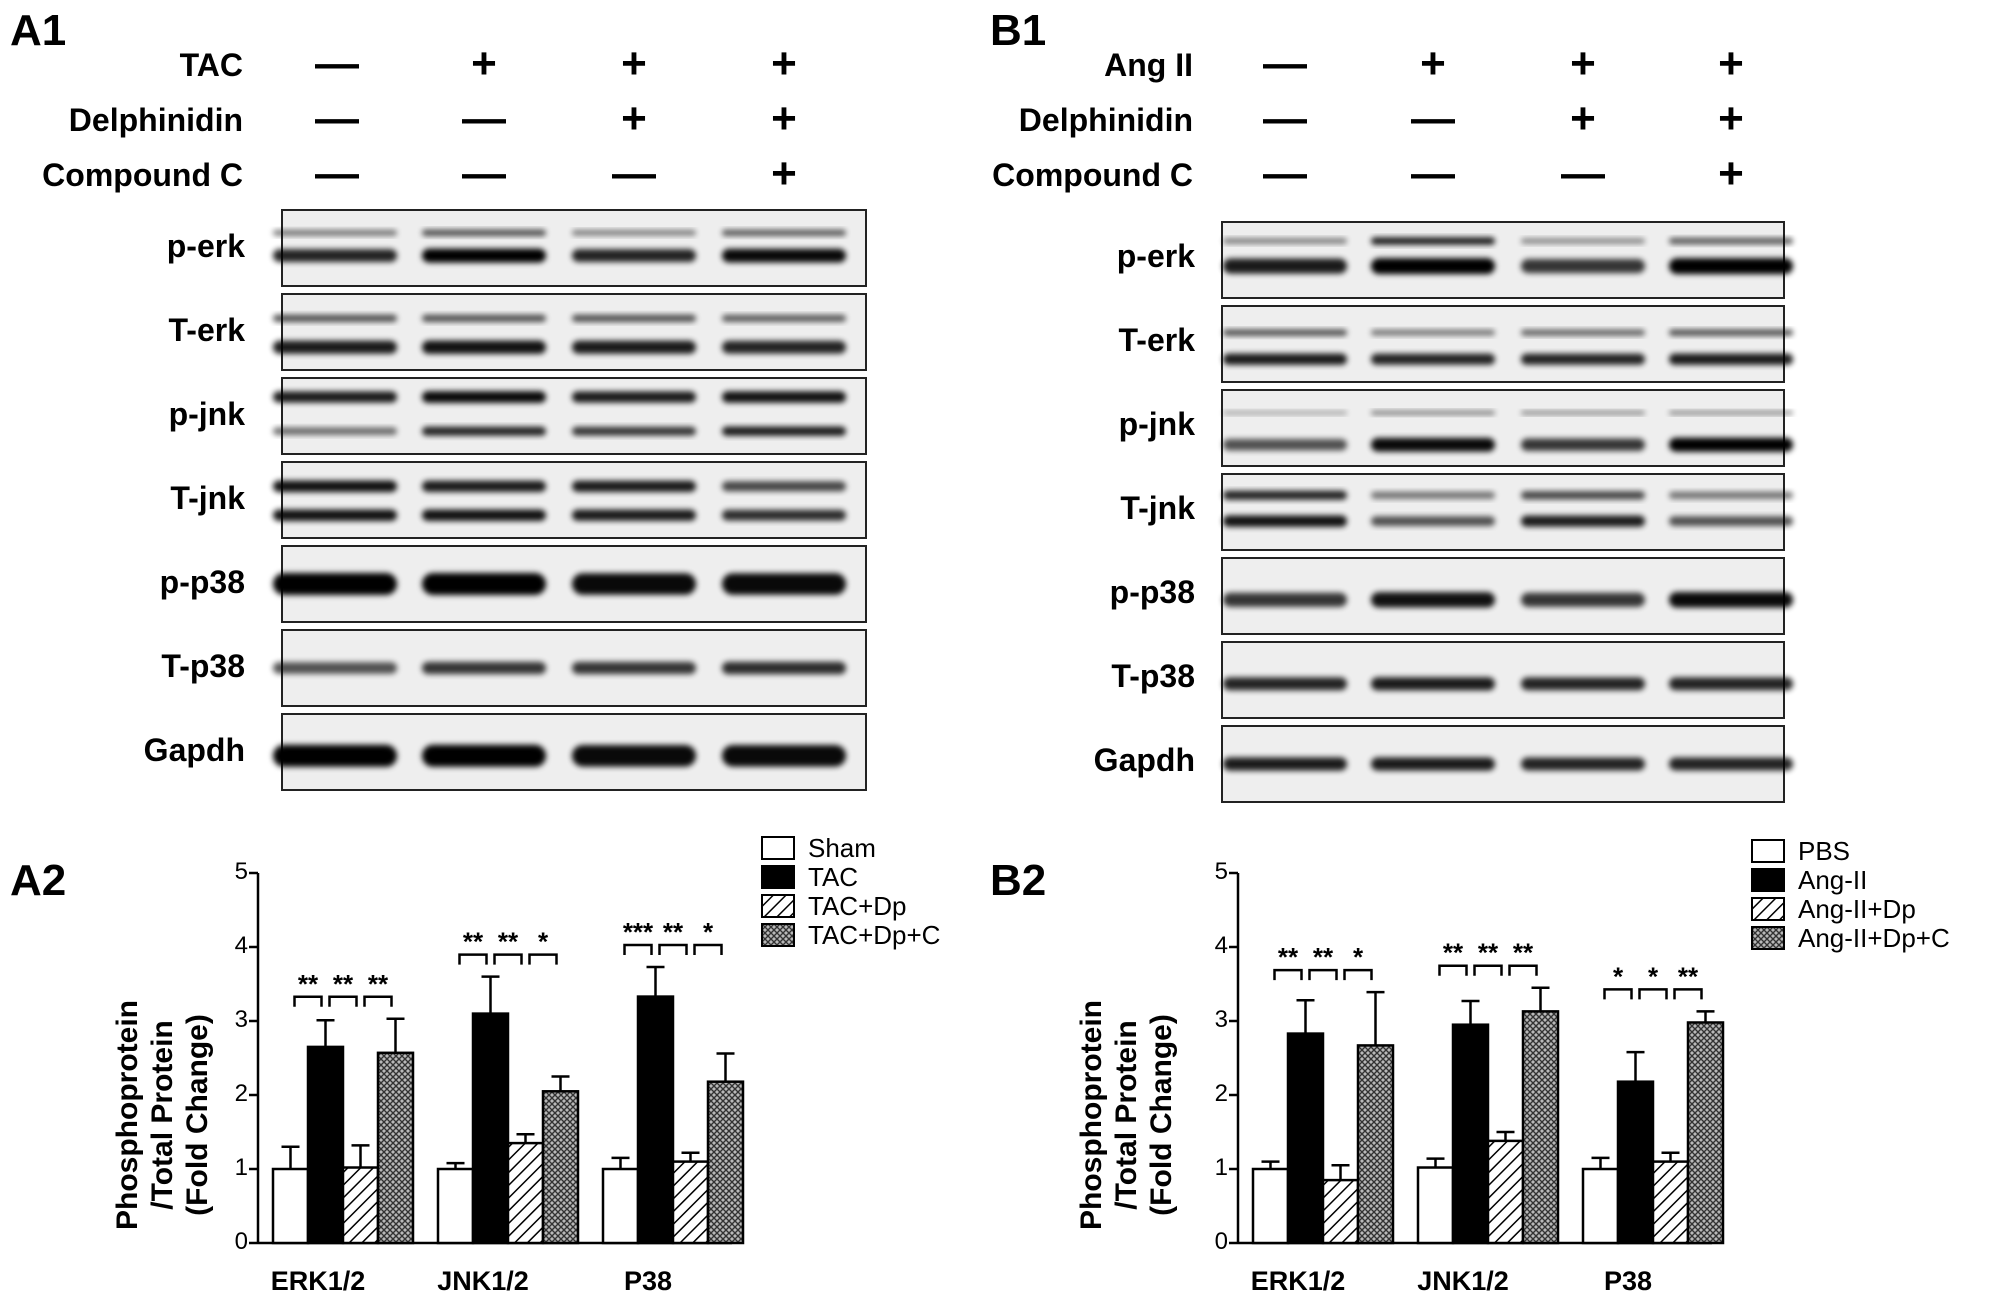 This screenshot has height=1300, width=1991. Describe the element at coordinates (484, 63) in the screenshot. I see `blot-a-sign: +` at that location.